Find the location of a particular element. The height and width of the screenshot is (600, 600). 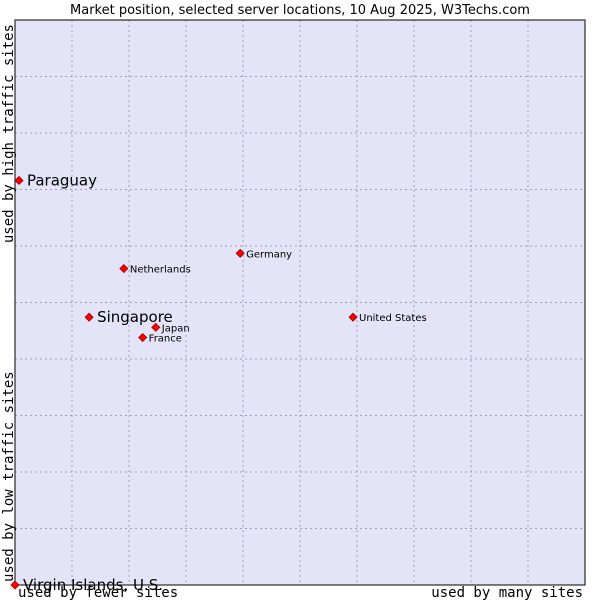

point-label-paraguay: Paraguay is located at coordinates (62, 180).